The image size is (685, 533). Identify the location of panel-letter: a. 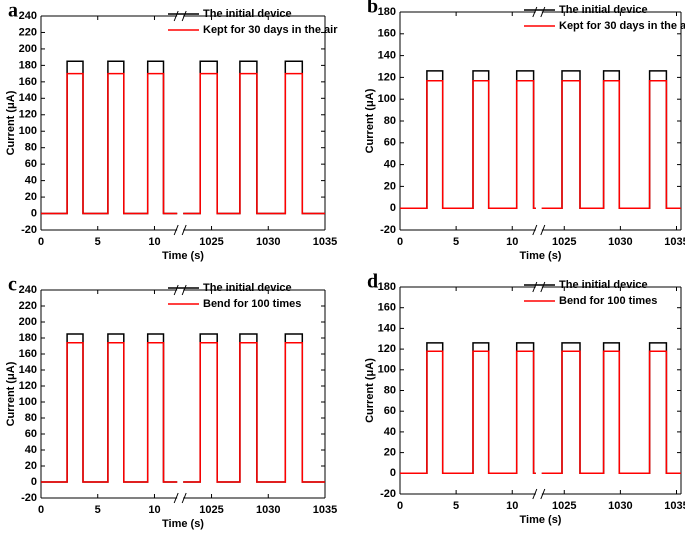
(13, 11).